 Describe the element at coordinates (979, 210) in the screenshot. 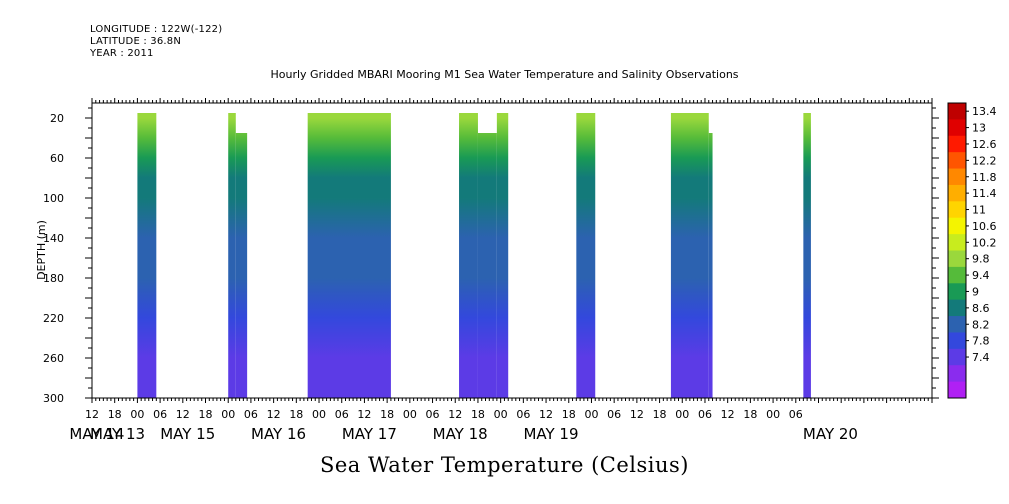

I see `colorbar-label: 11` at that location.